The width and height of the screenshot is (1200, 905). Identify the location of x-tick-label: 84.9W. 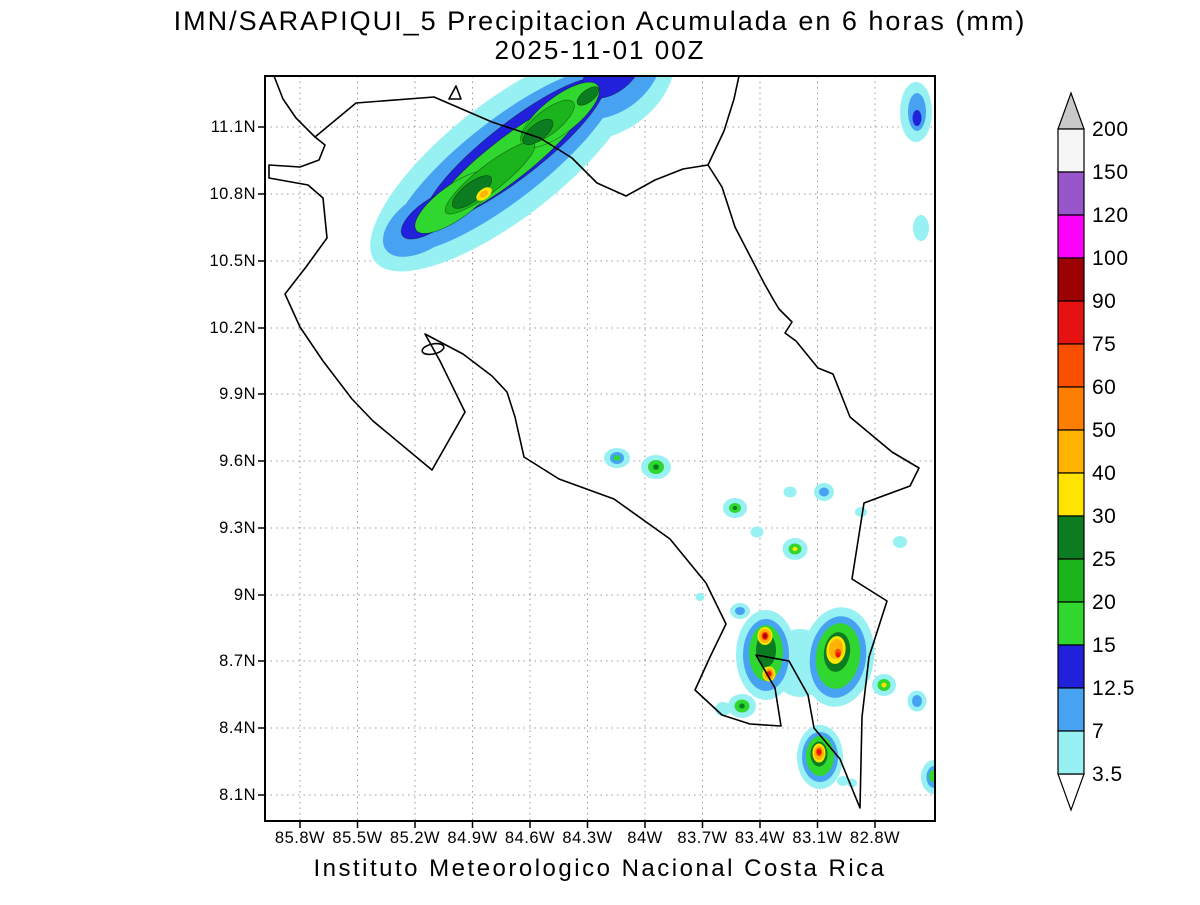
(472, 838).